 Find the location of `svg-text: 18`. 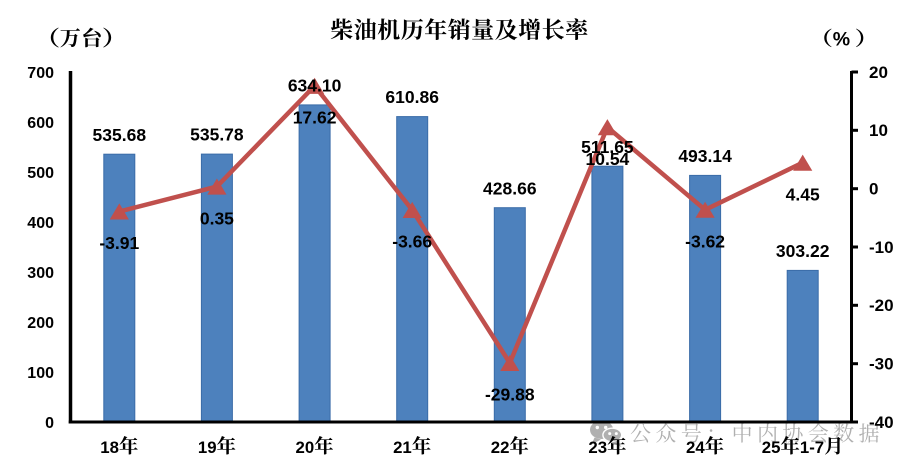

svg-text: 18 is located at coordinates (109, 447).